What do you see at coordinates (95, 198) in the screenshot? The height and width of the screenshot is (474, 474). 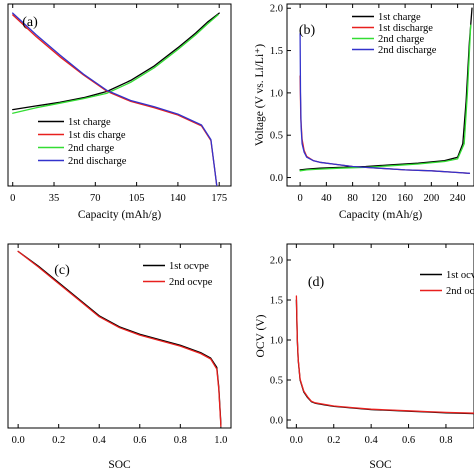 I see `x-tick-label: 70` at bounding box center [95, 198].